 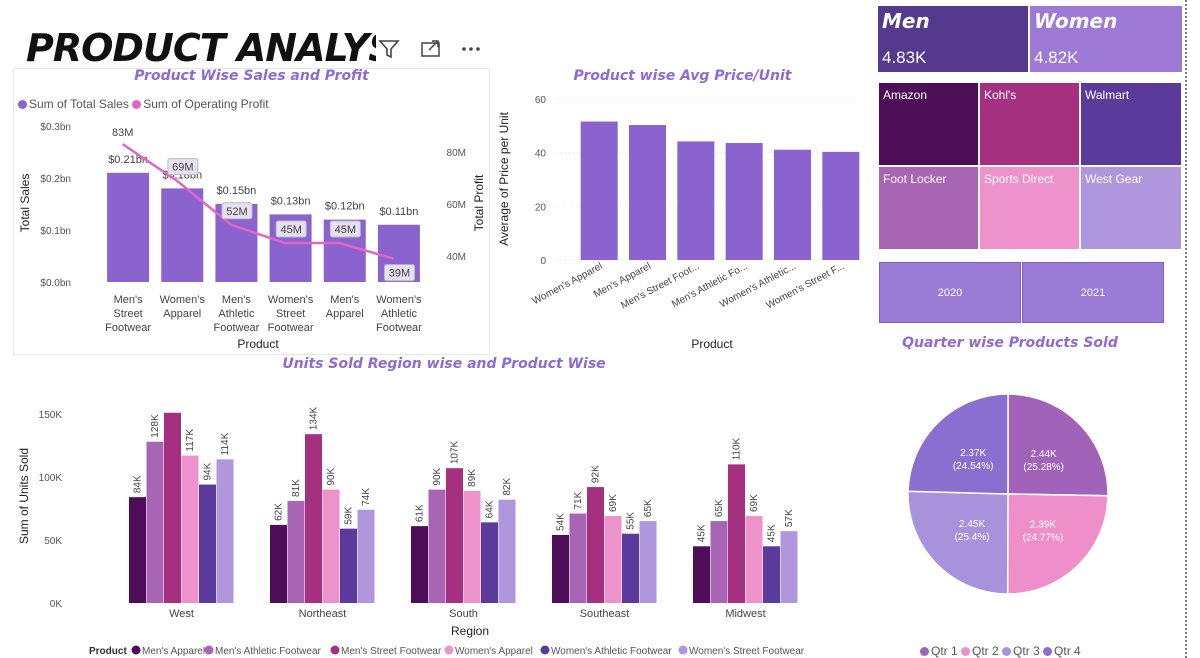 I want to click on x-tick-label: Men's, so click(x=344, y=300).